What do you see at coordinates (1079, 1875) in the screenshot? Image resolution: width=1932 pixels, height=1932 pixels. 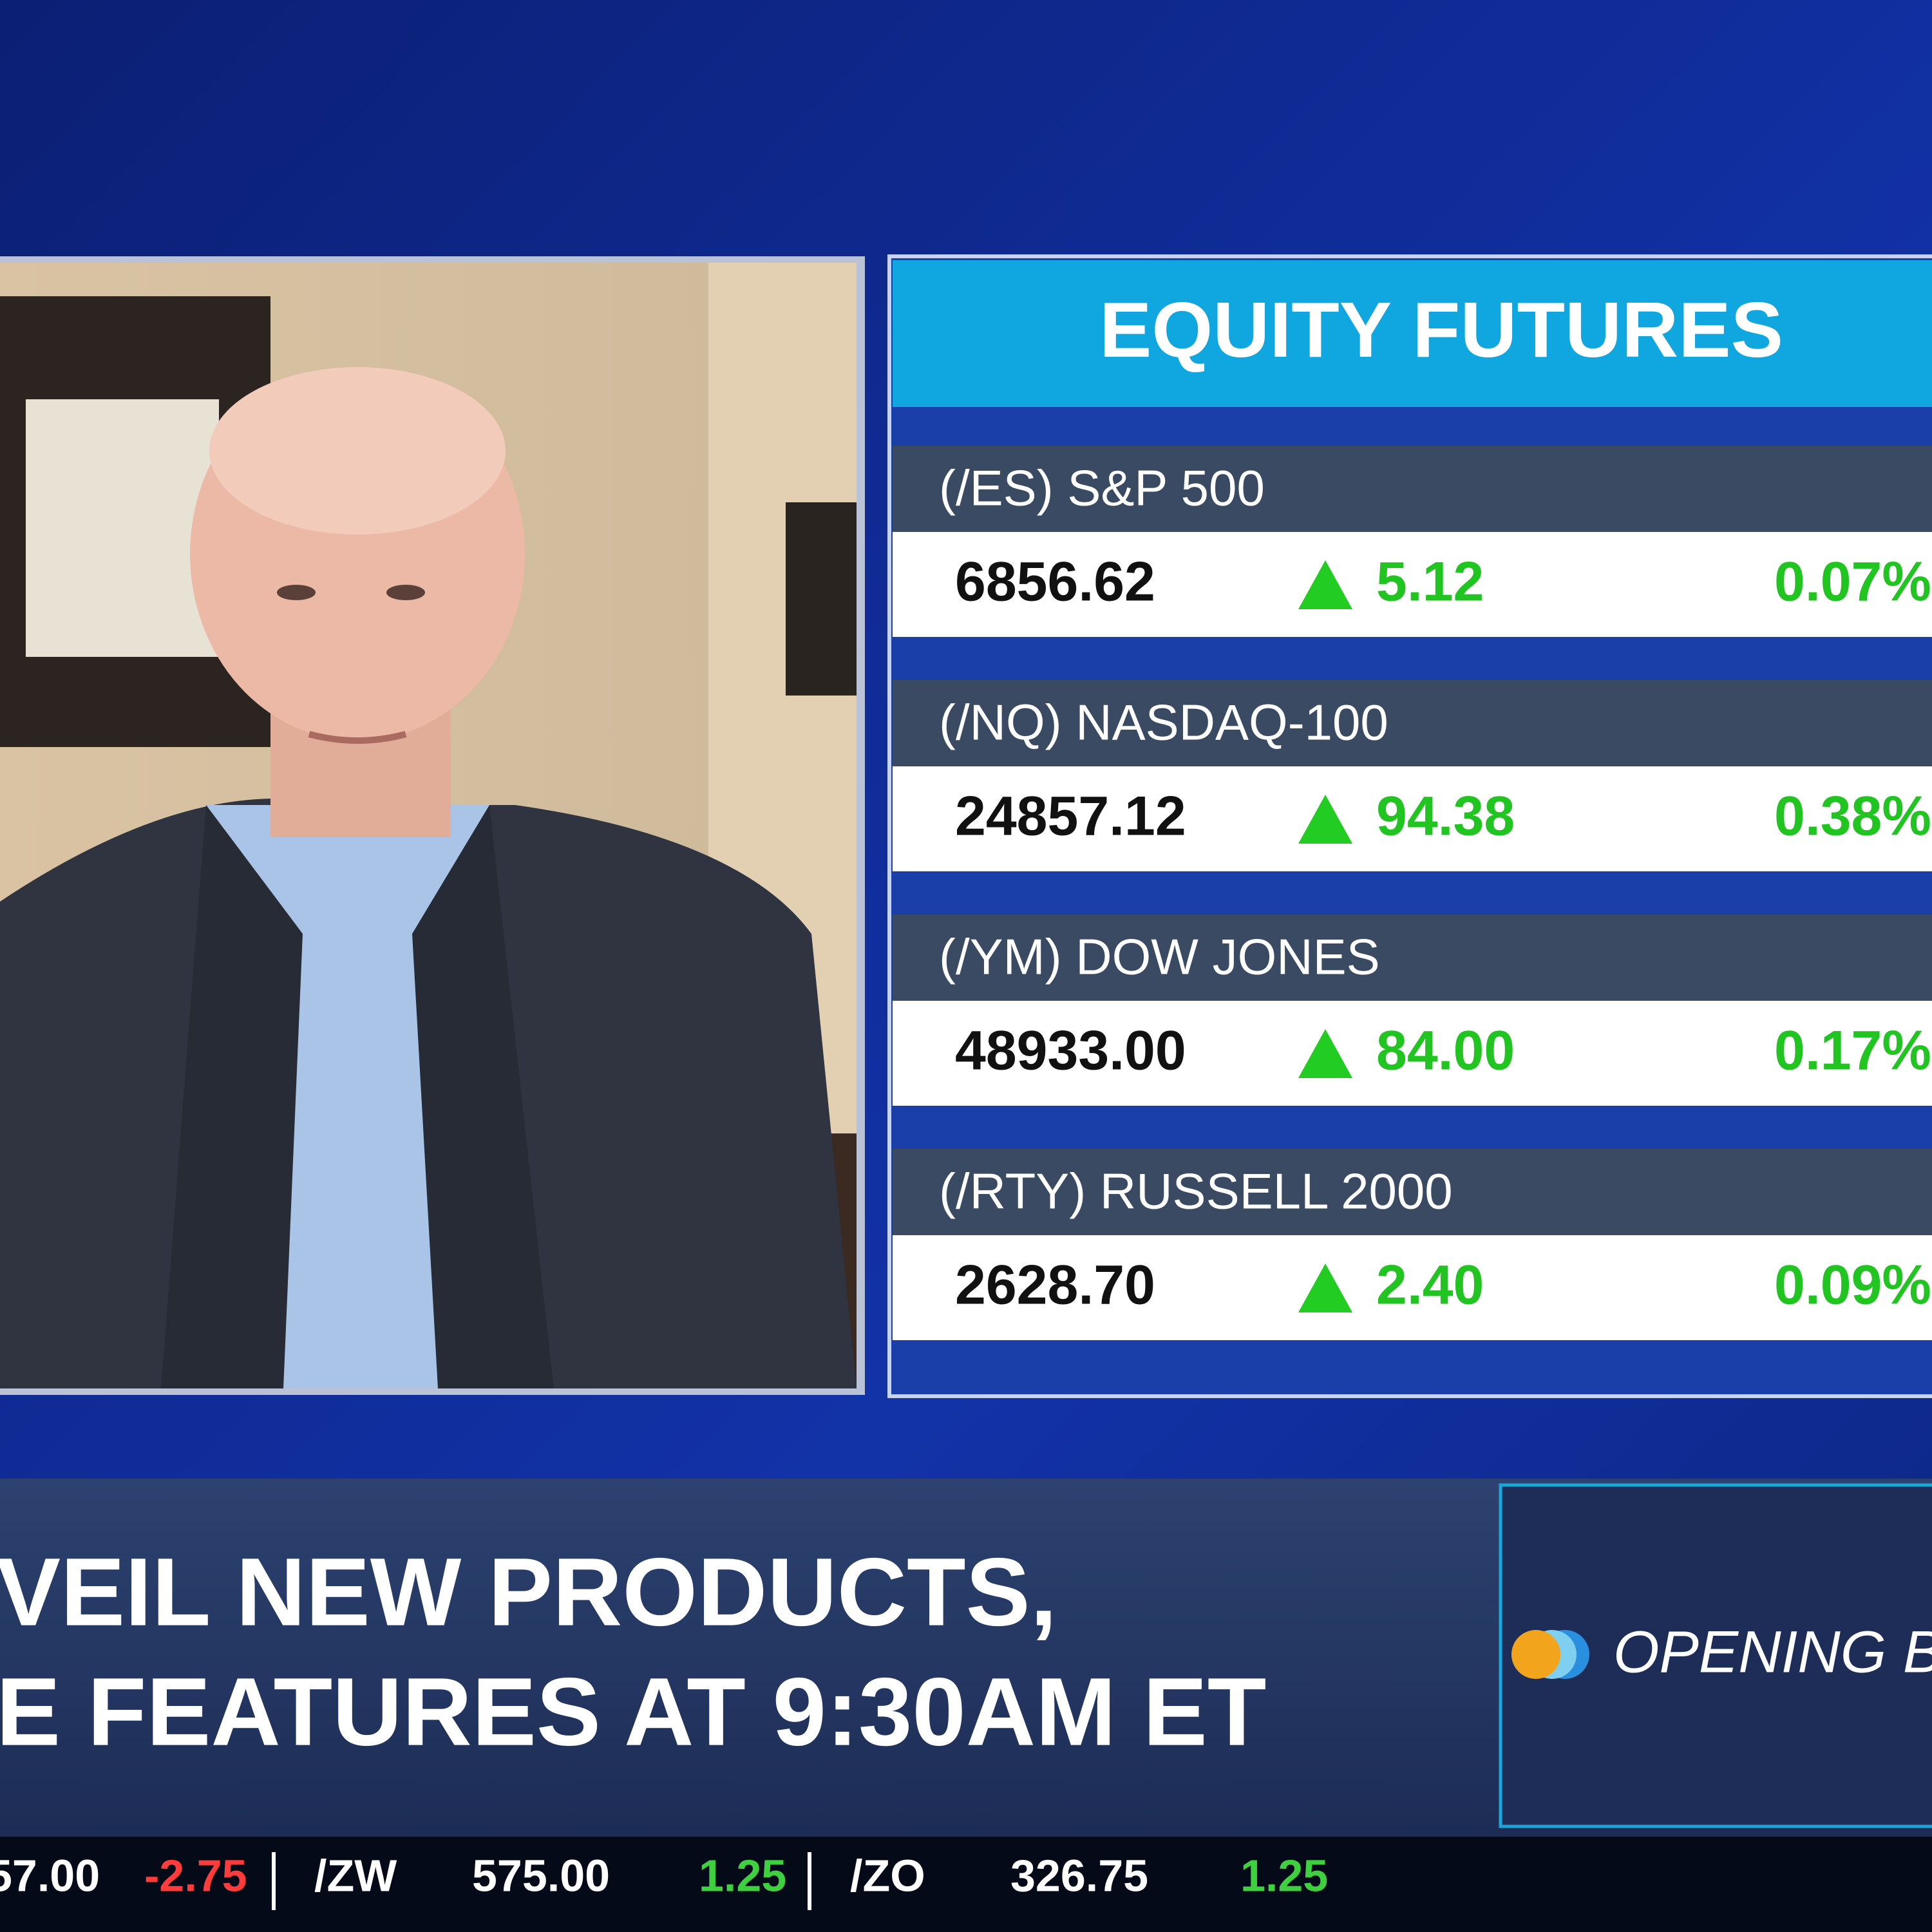 I see `ticker-item: 326.75` at bounding box center [1079, 1875].